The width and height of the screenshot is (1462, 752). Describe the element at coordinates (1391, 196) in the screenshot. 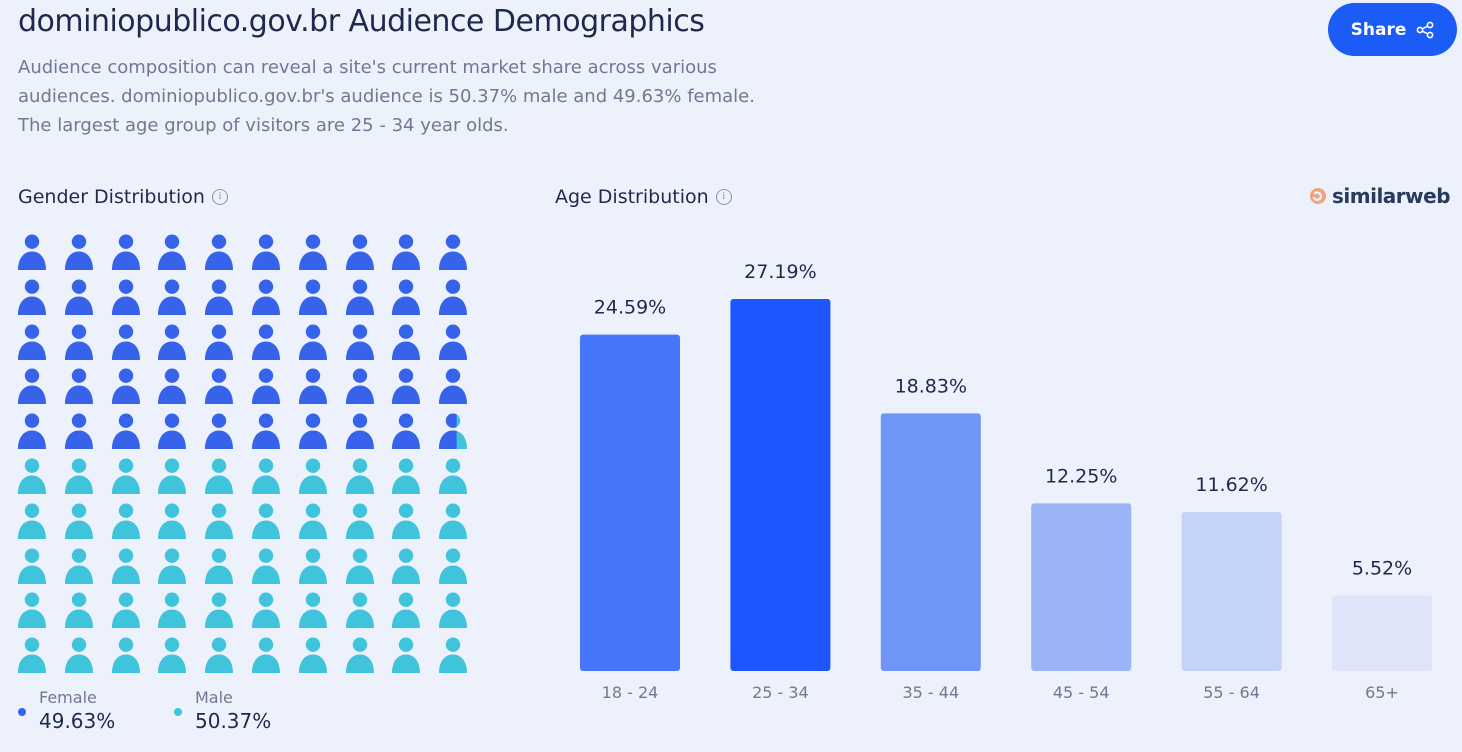

I see `brand-name: similarweb` at that location.